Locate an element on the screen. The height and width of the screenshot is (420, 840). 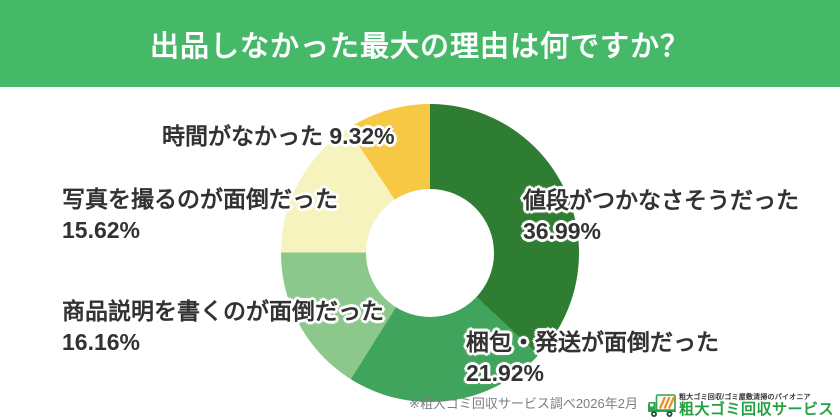
segment-label-photo-text: 写真を撮るのが面倒だった is located at coordinates (200, 199).